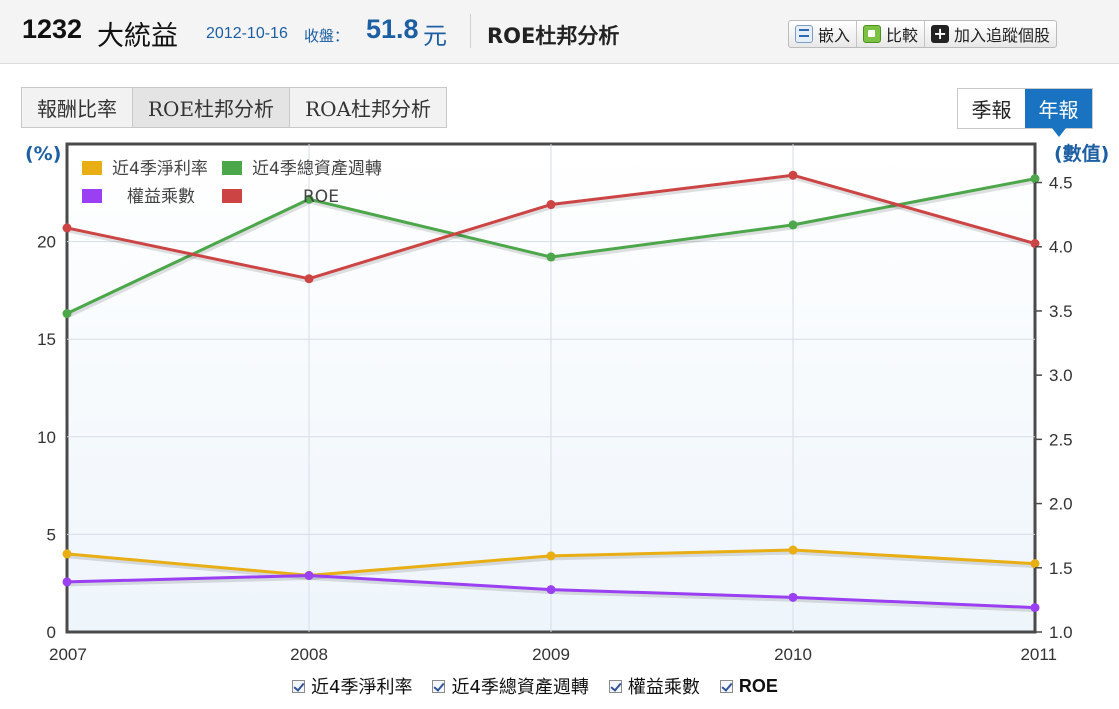 The width and height of the screenshot is (1119, 709). Describe the element at coordinates (1061, 311) in the screenshot. I see `right-tick-label: 3.5` at that location.